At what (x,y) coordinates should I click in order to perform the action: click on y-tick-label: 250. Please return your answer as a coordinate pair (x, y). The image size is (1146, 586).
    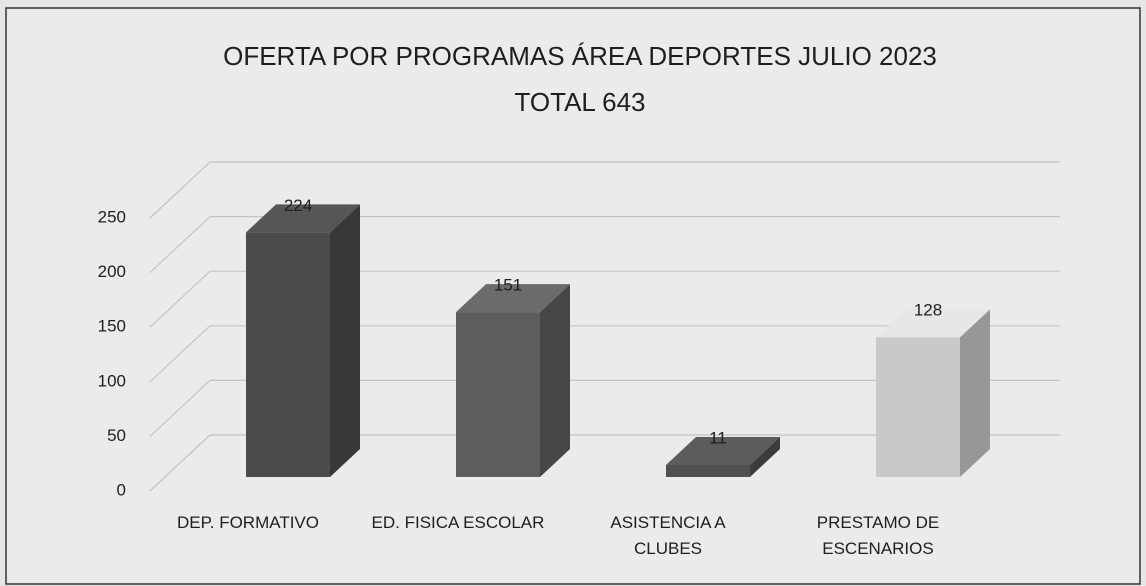
    Looking at the image, I should click on (112, 216).